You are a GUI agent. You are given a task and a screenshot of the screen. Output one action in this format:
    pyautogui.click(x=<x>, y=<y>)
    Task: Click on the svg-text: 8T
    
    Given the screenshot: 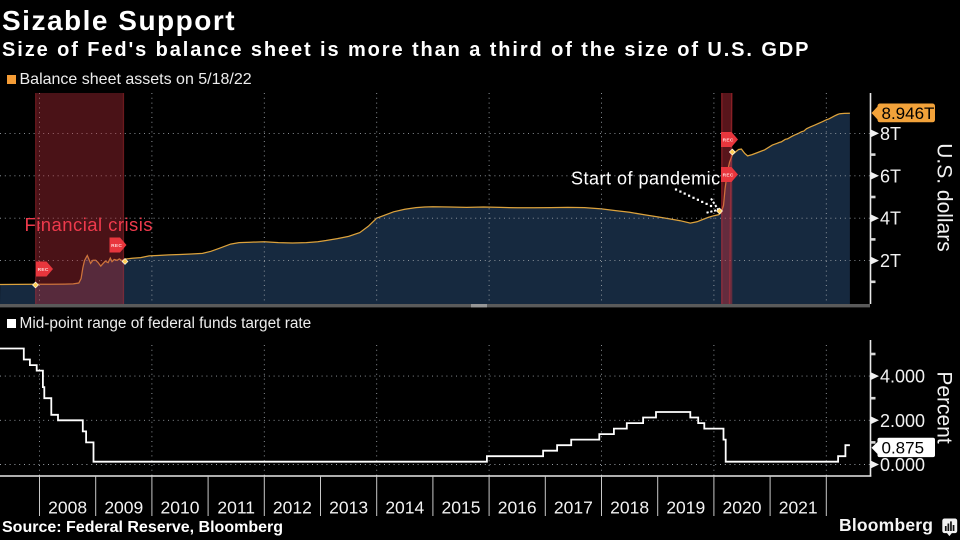 What is the action you would take?
    pyautogui.click(x=890, y=134)
    